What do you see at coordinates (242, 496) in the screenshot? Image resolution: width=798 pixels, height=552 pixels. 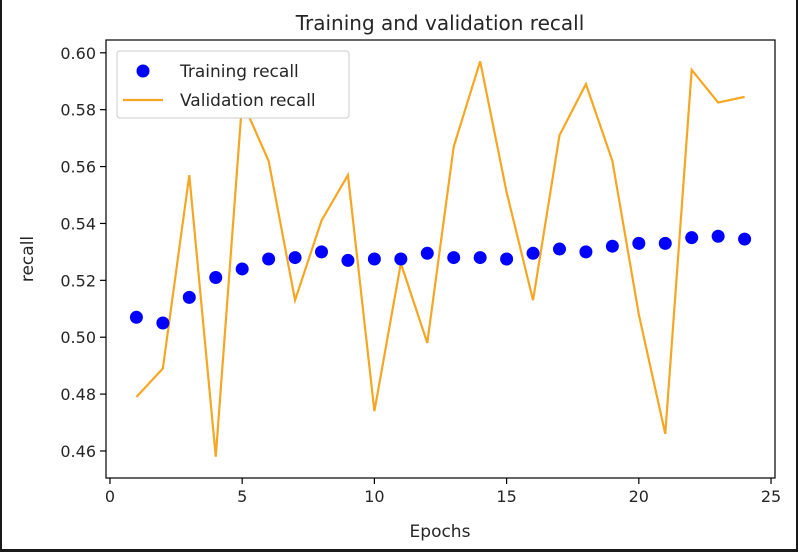 I see `x-tick-label: 5` at bounding box center [242, 496].